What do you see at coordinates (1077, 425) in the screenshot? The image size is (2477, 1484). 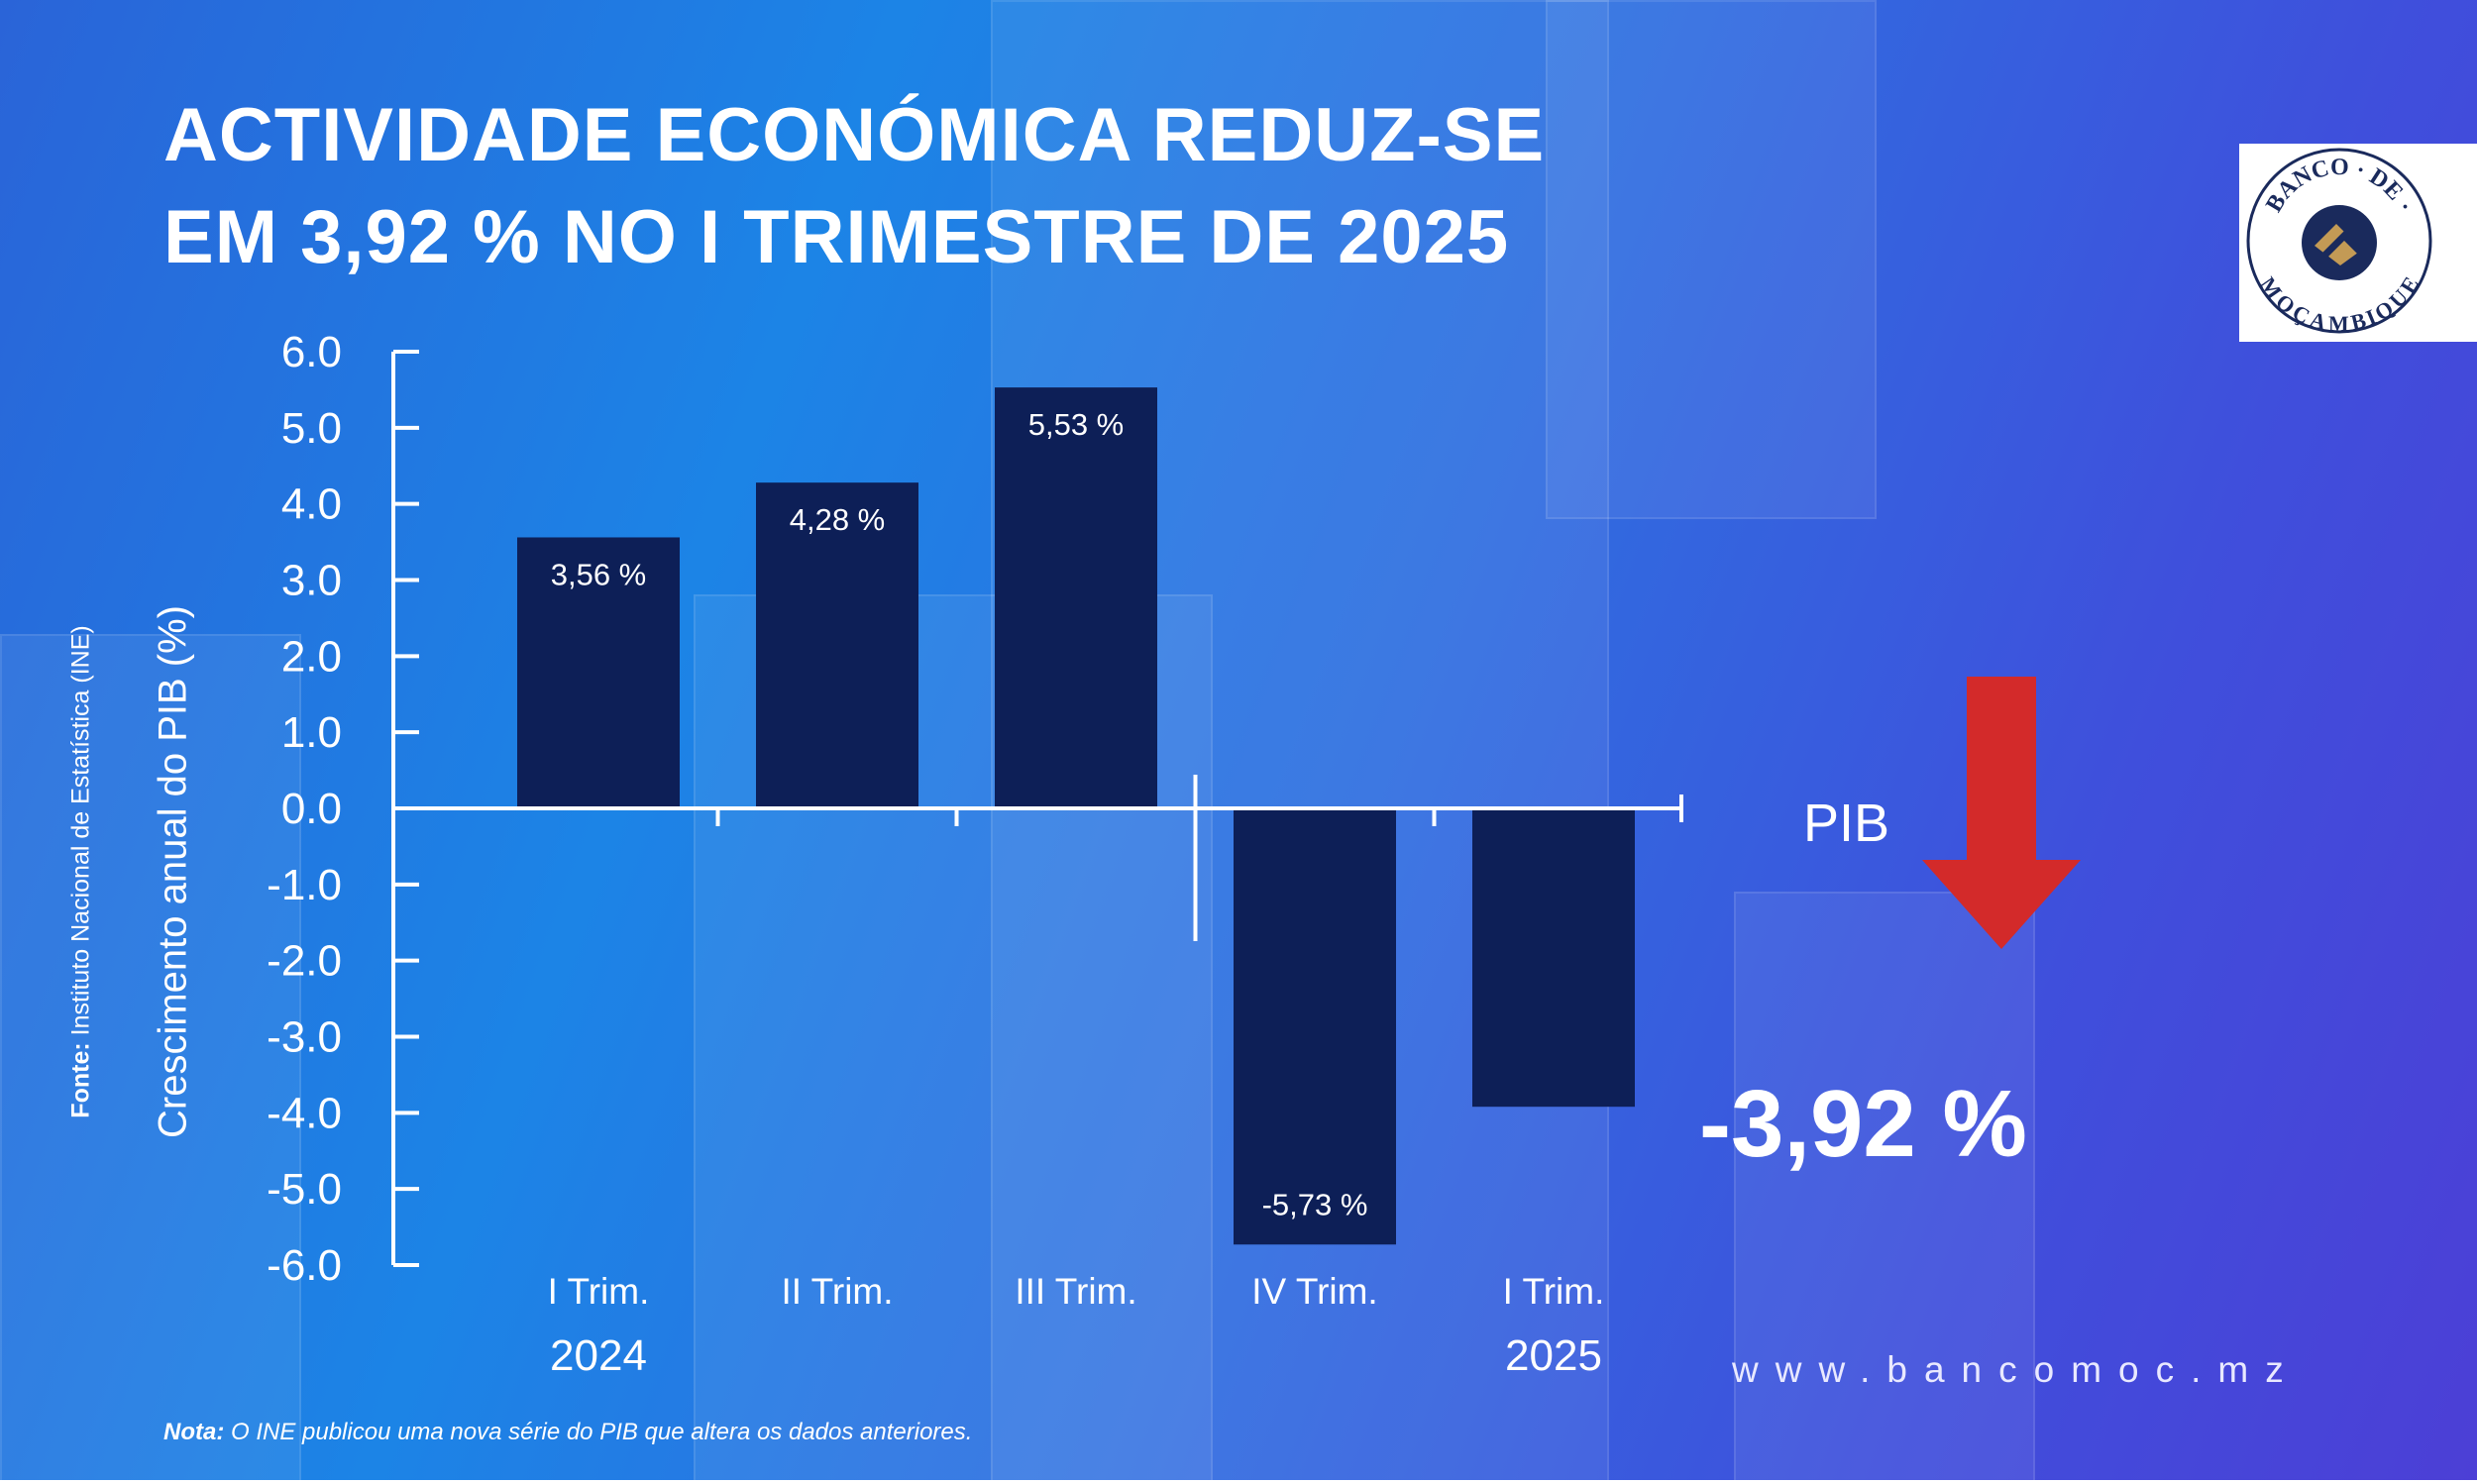 I see `bar-value-label: 5,53 %` at bounding box center [1077, 425].